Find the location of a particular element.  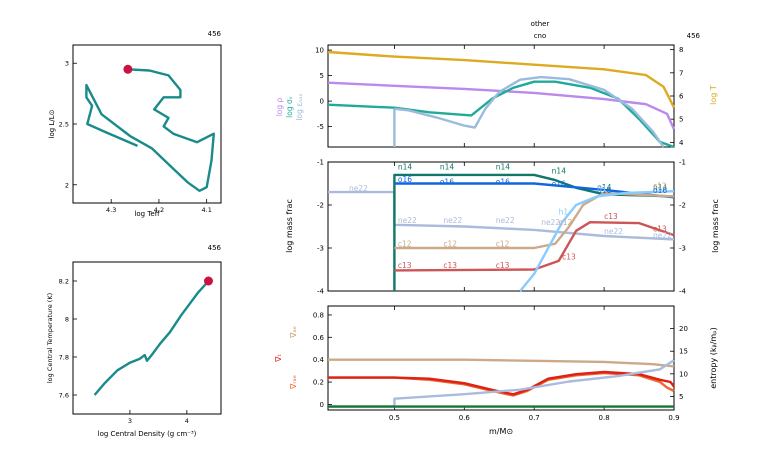

panel3-frame is located at coordinates (501, 358).